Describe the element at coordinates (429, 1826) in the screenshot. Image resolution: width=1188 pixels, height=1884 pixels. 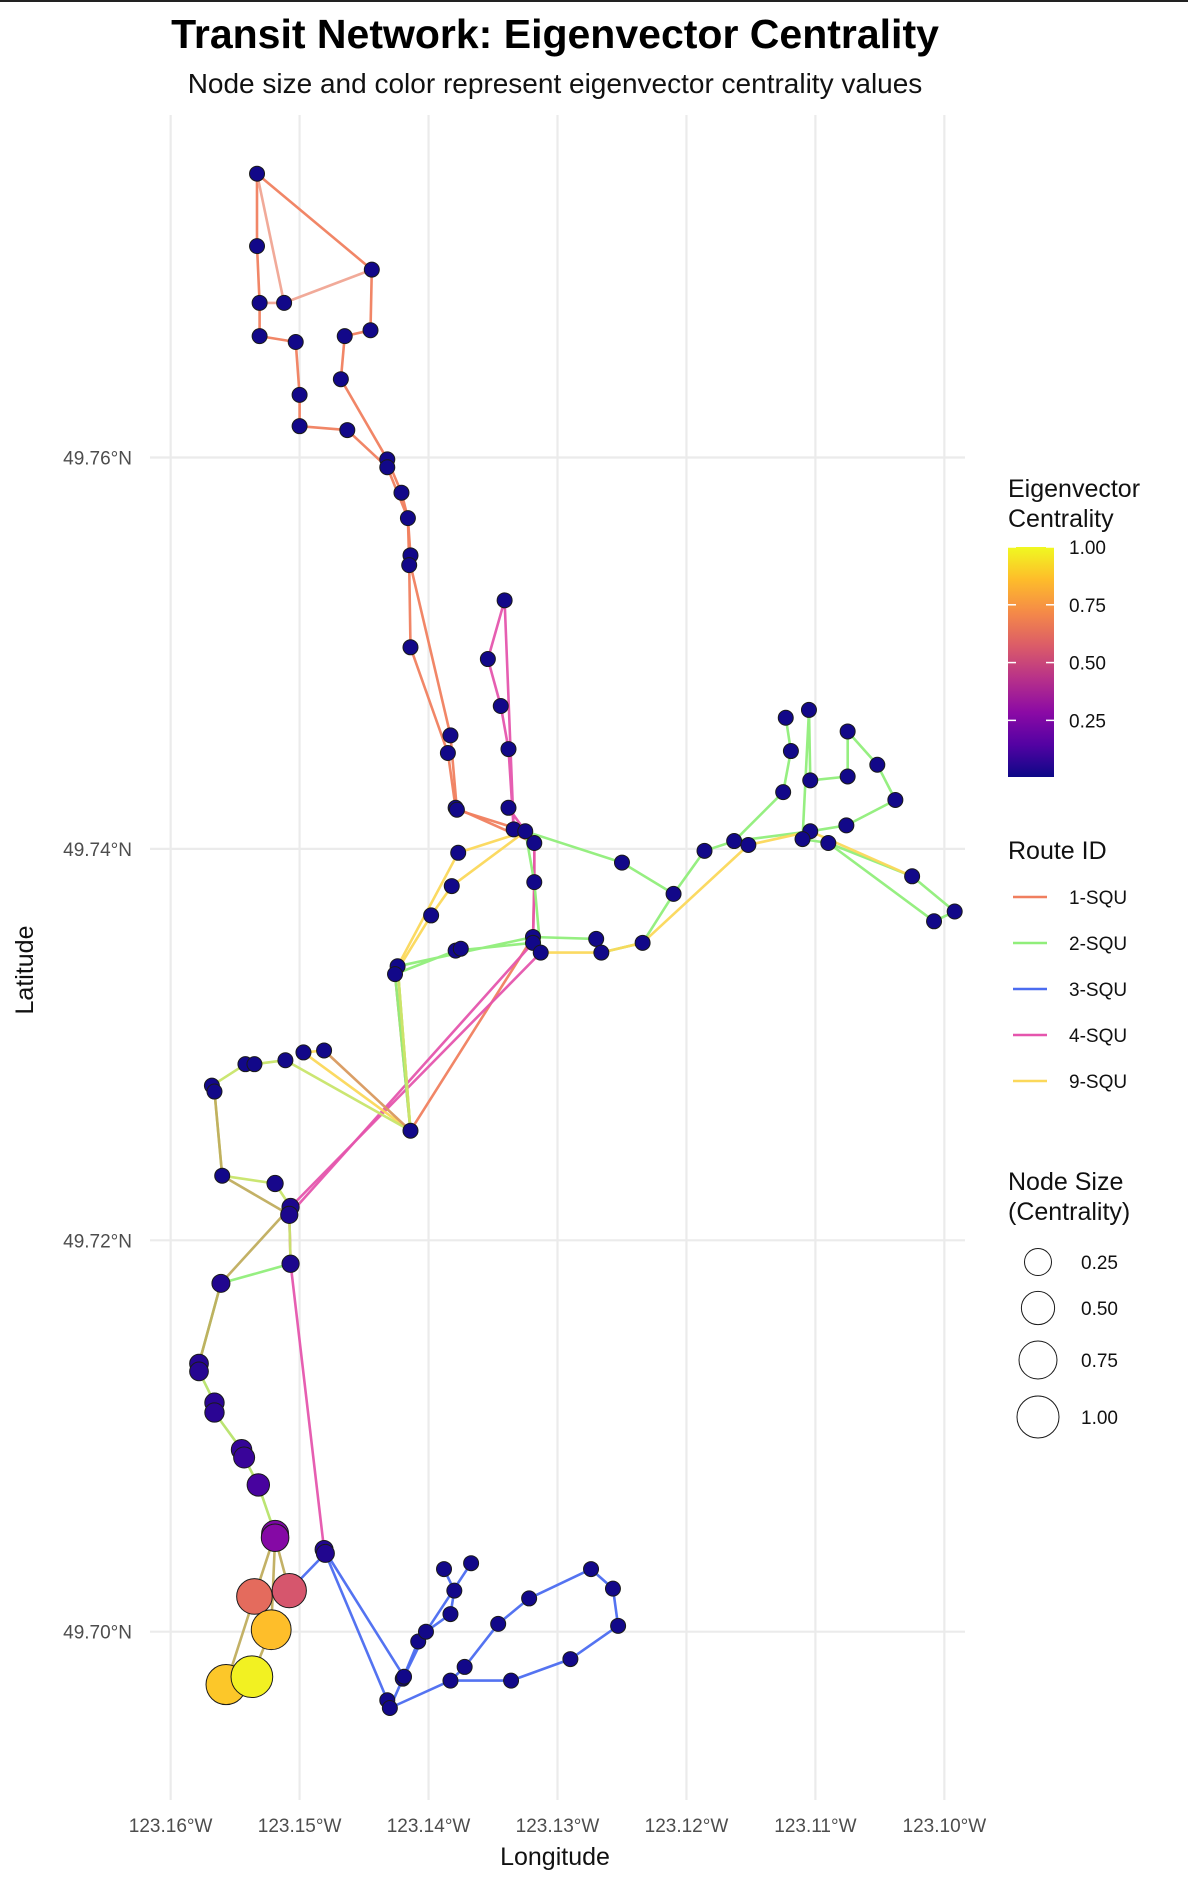
I see `x-tick-label: 123.14°W` at that location.